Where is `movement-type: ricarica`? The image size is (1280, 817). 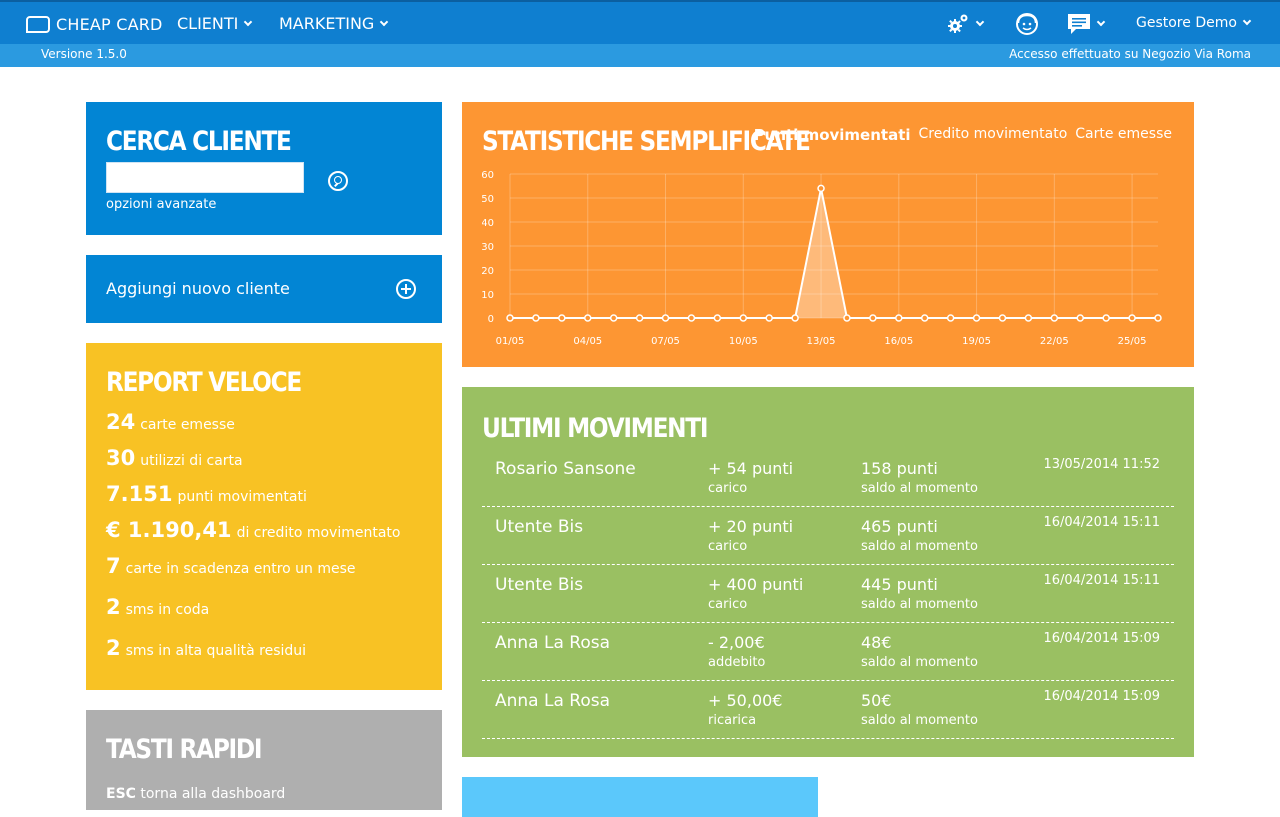 movement-type: ricarica is located at coordinates (732, 720).